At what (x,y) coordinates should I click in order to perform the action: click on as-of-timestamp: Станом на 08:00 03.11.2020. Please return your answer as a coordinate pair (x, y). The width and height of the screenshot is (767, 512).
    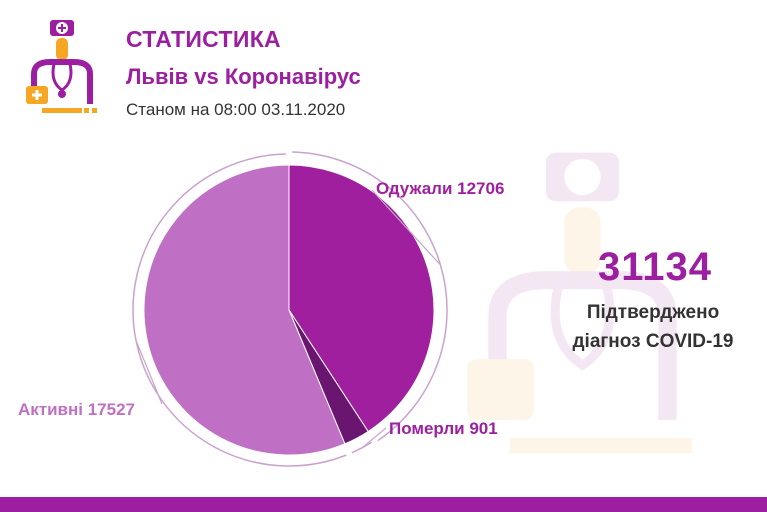
    Looking at the image, I should click on (236, 109).